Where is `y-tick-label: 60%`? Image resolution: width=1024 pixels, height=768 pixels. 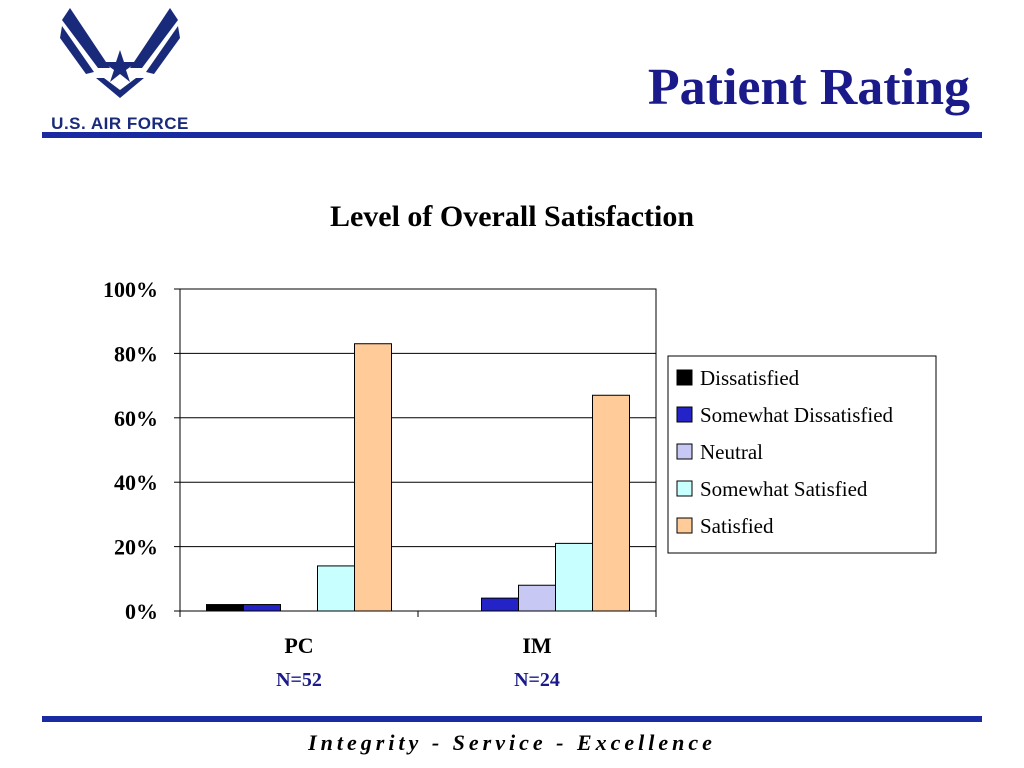 y-tick-label: 60% is located at coordinates (136, 418).